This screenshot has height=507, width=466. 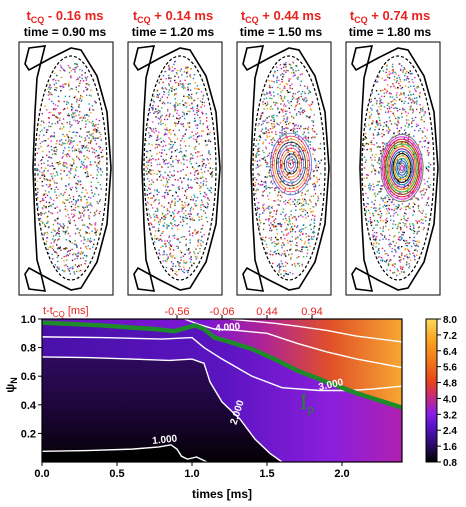 I want to click on y-tick-label: 0.6, so click(x=28, y=377).